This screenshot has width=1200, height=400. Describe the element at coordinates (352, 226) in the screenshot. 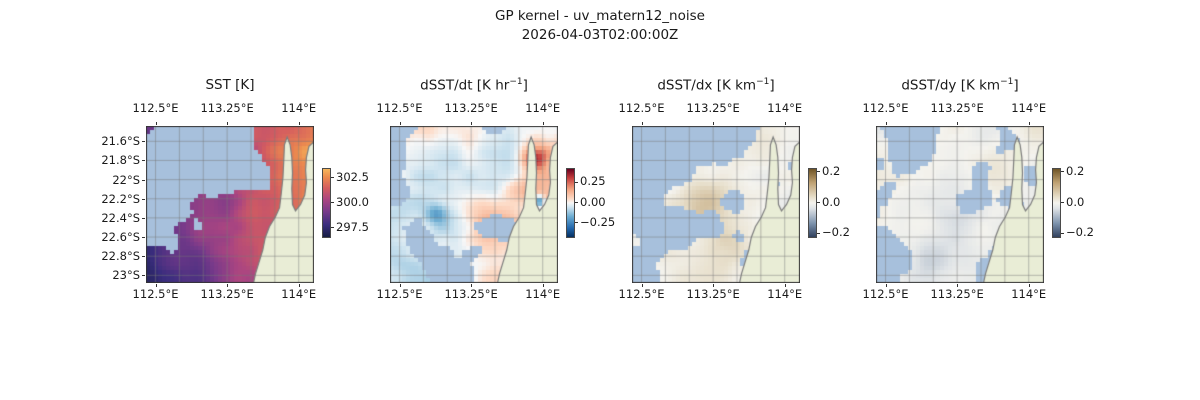

I see `colorbar-tick-label: 297.5` at that location.